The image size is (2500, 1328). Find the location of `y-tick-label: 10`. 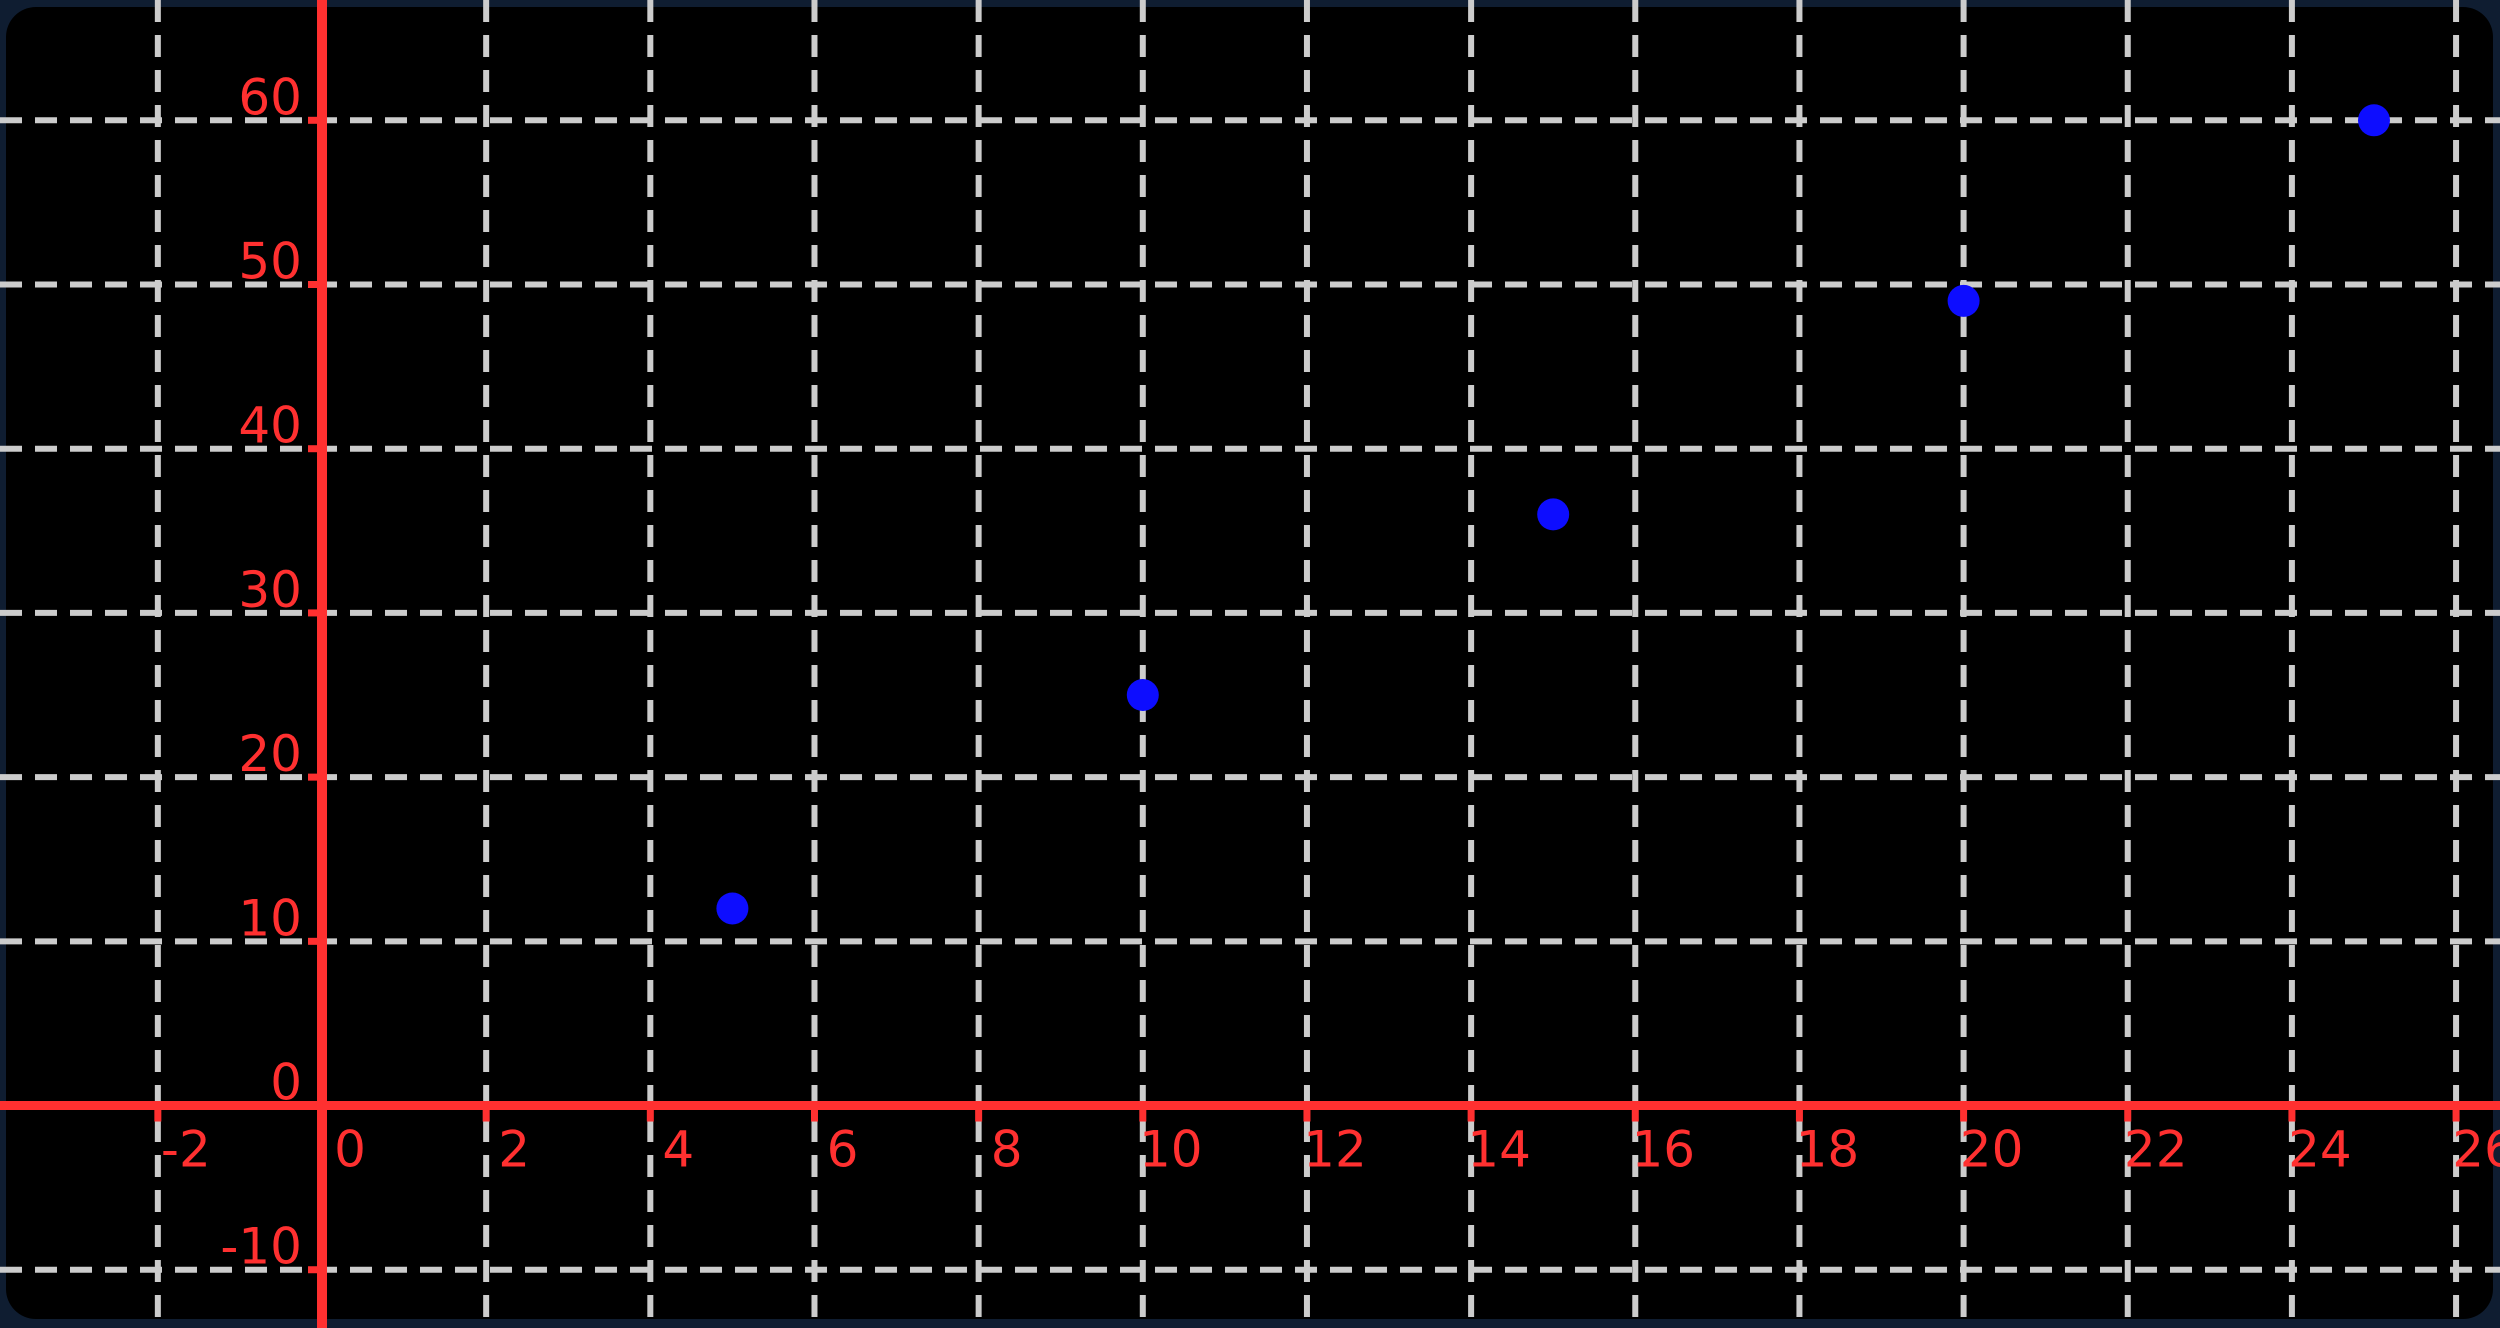

y-tick-label: 10 is located at coordinates (270, 918).